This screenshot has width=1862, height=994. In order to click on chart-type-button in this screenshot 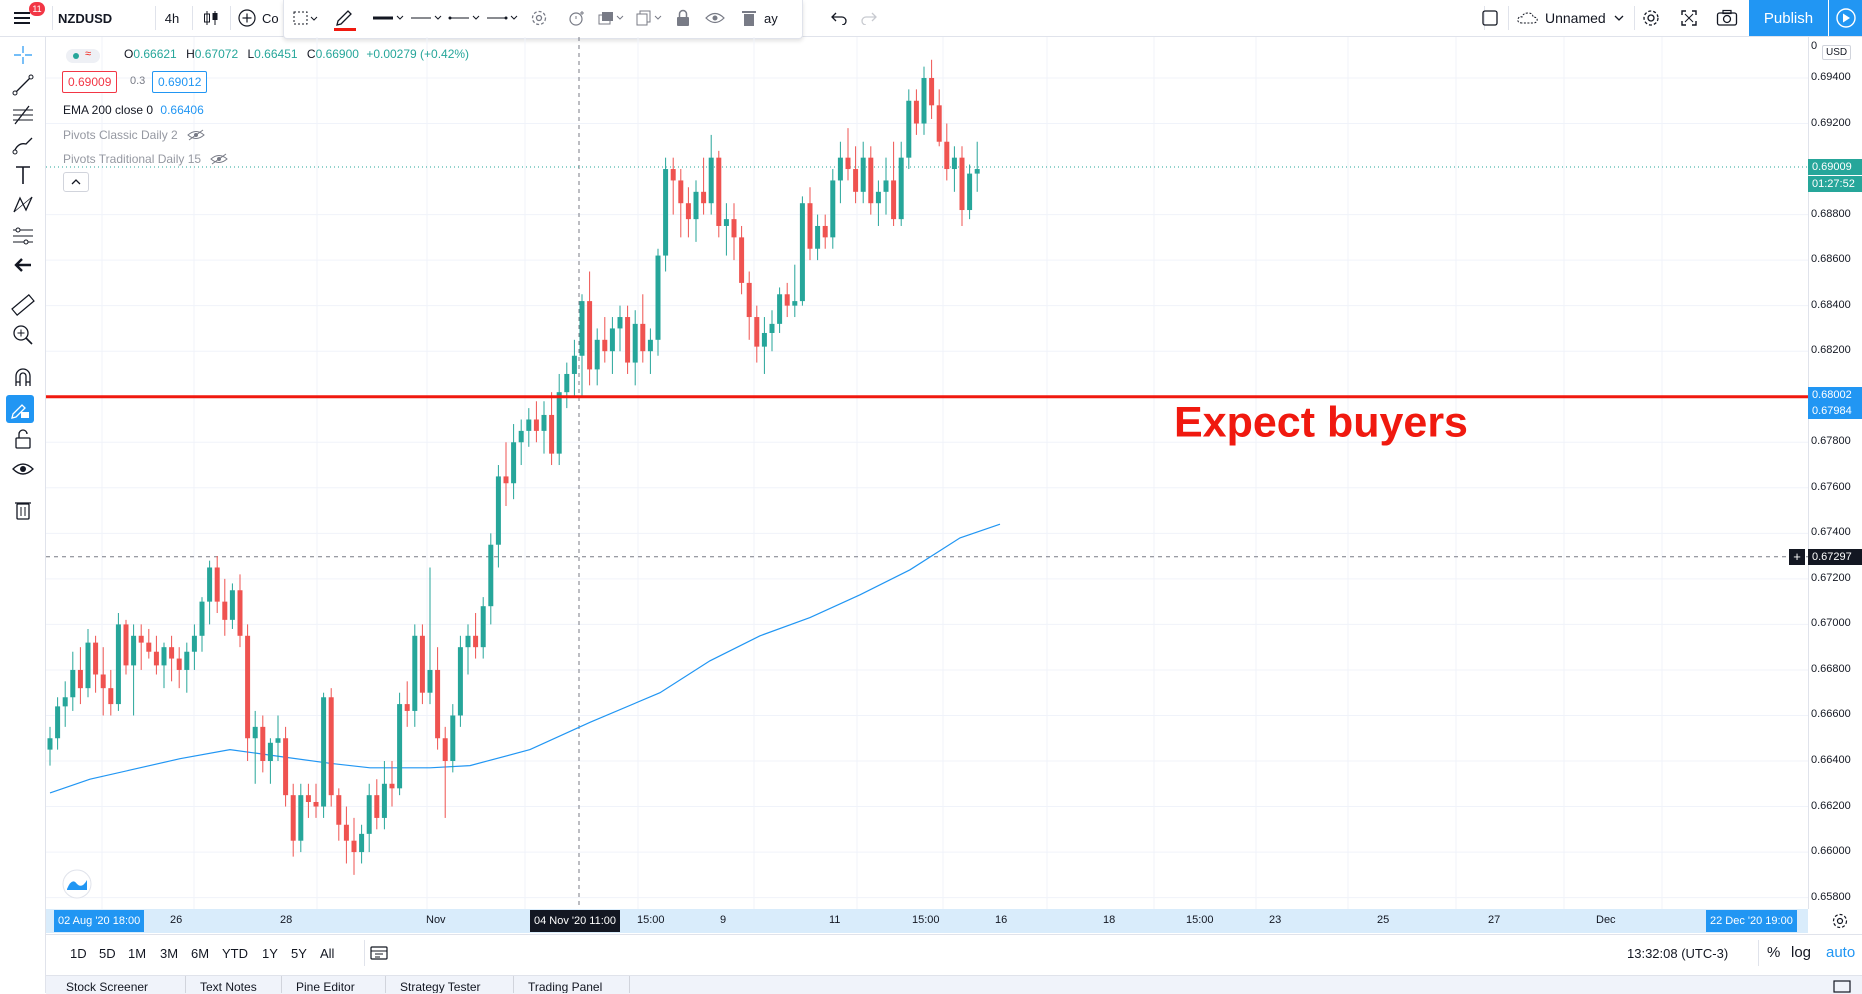, I will do `click(211, 18)`.